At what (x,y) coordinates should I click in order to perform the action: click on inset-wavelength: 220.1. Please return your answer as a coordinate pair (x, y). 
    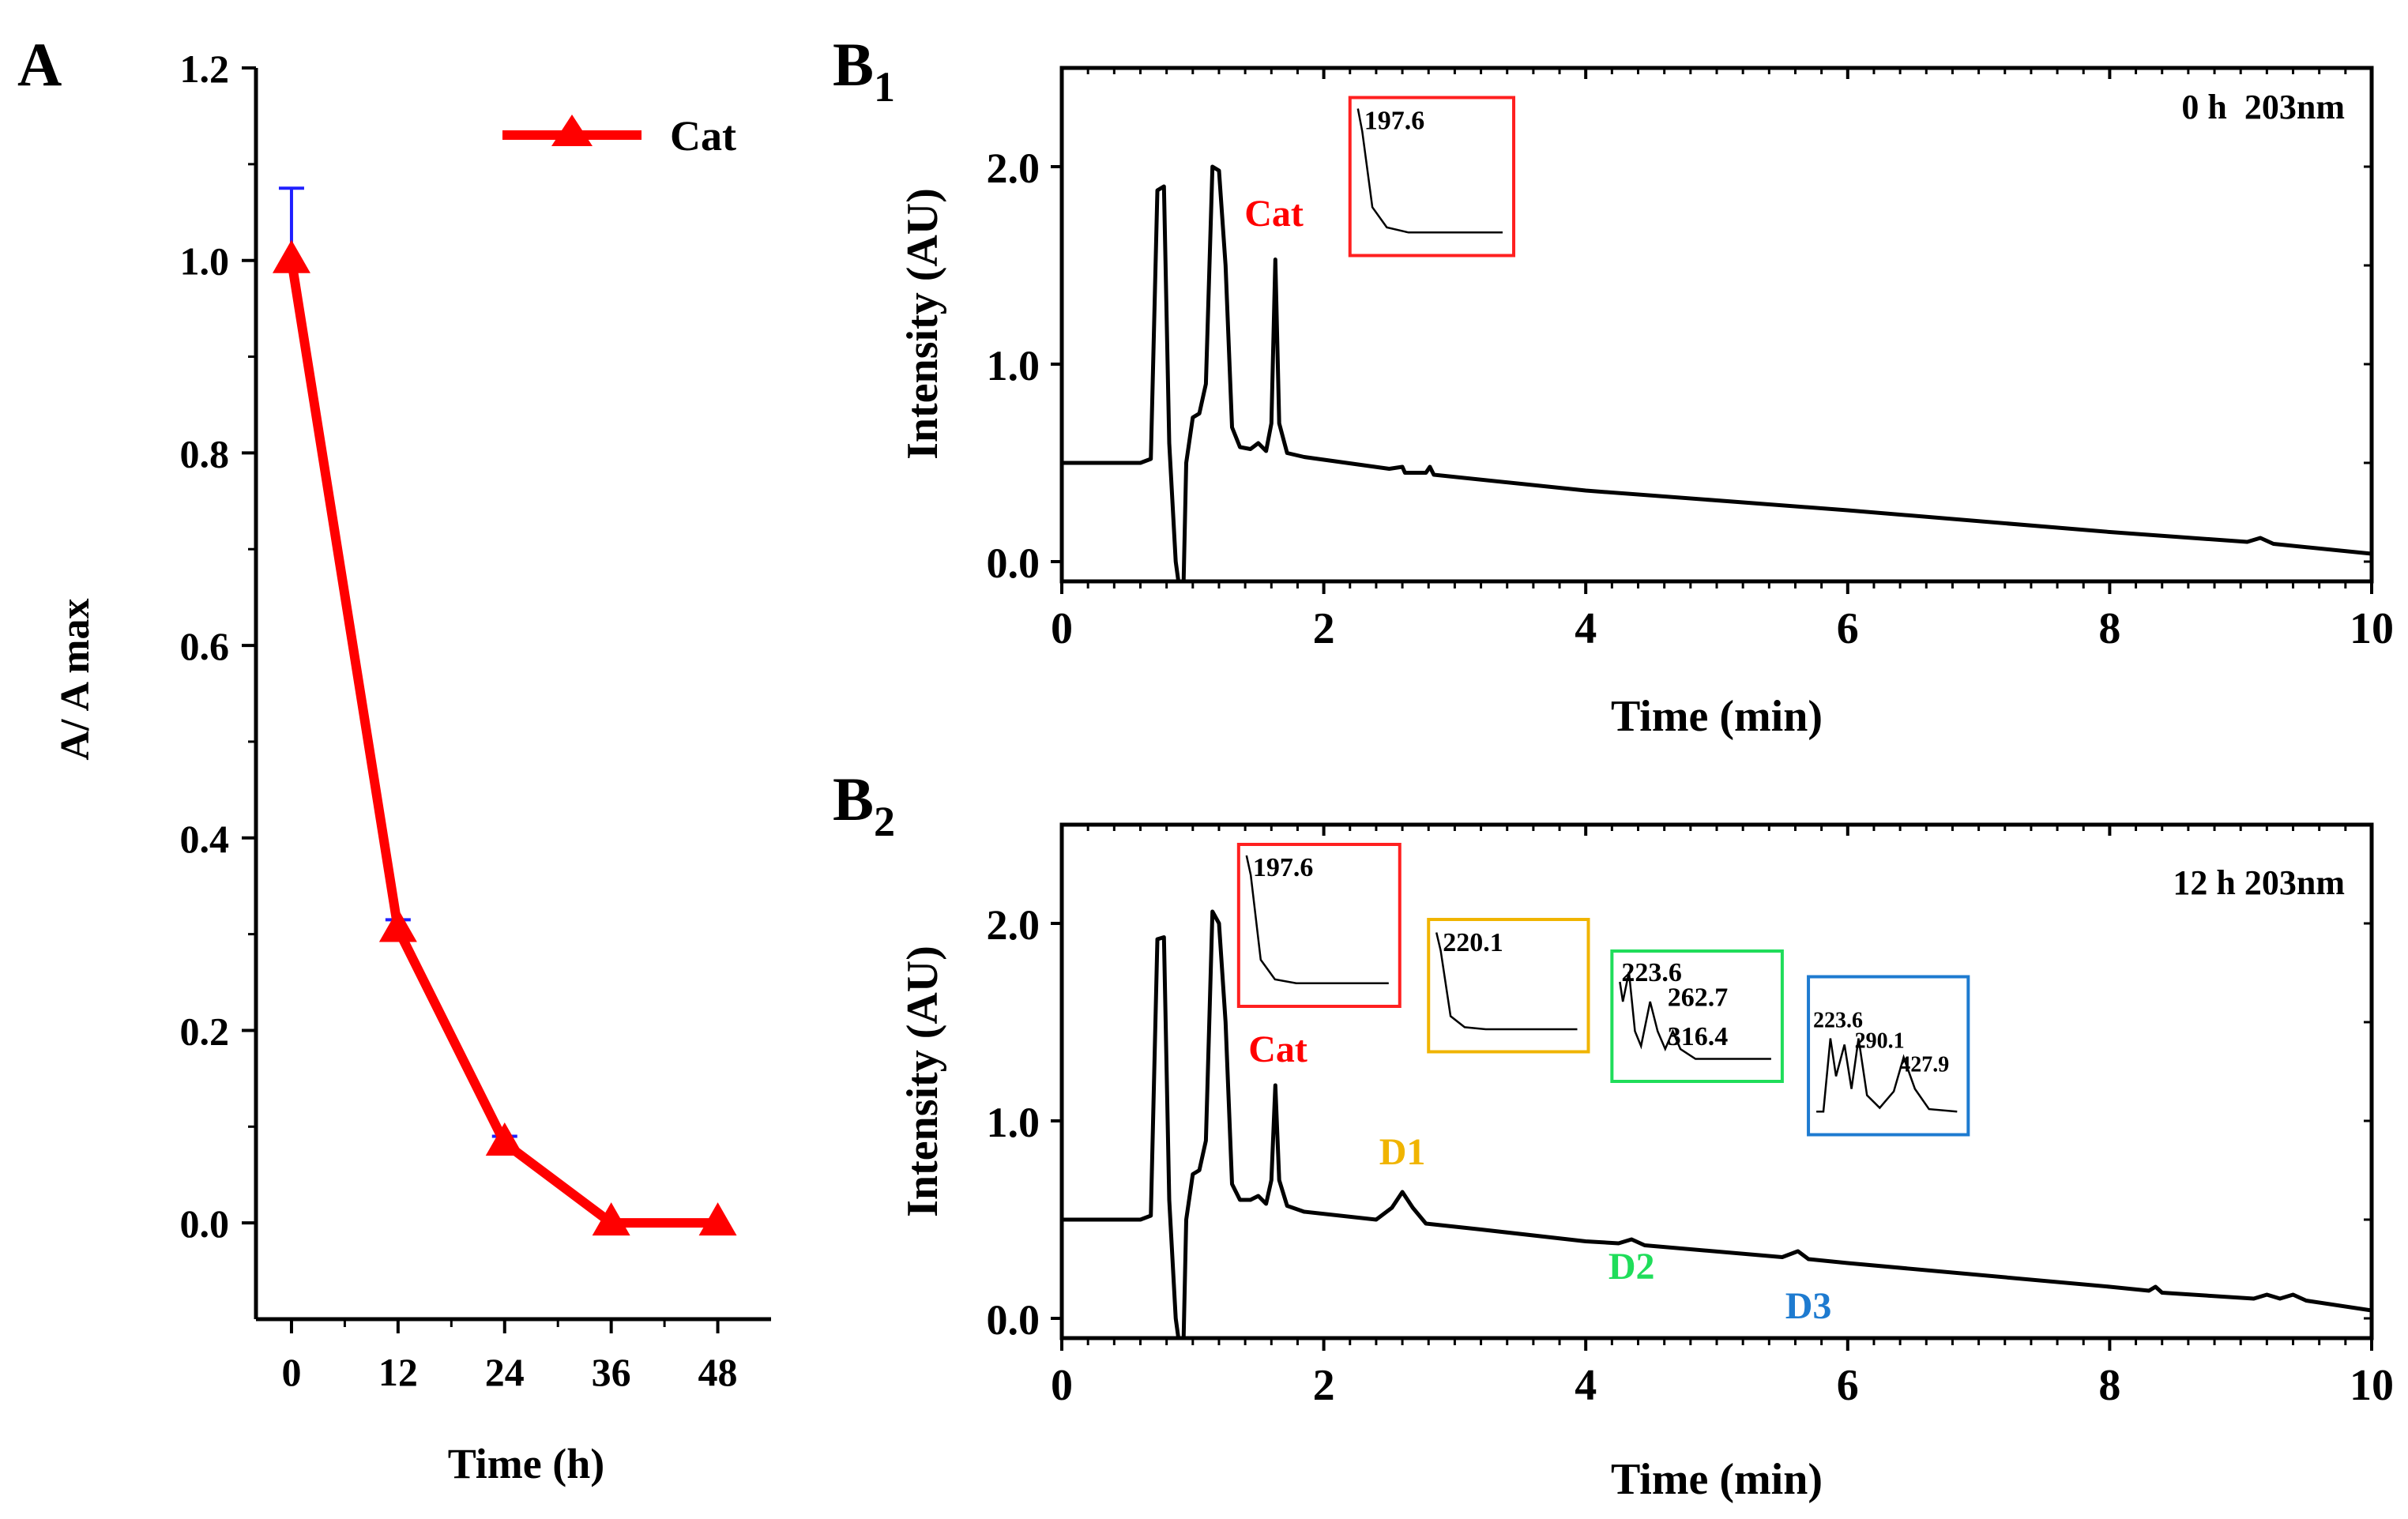
    Looking at the image, I should click on (1473, 942).